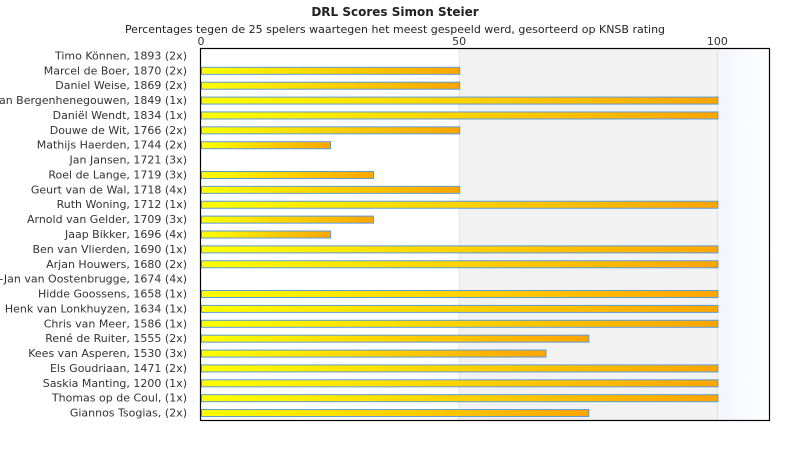  Describe the element at coordinates (116, 338) in the screenshot. I see `category-label: René de Ruiter, 1555 (2x)` at that location.